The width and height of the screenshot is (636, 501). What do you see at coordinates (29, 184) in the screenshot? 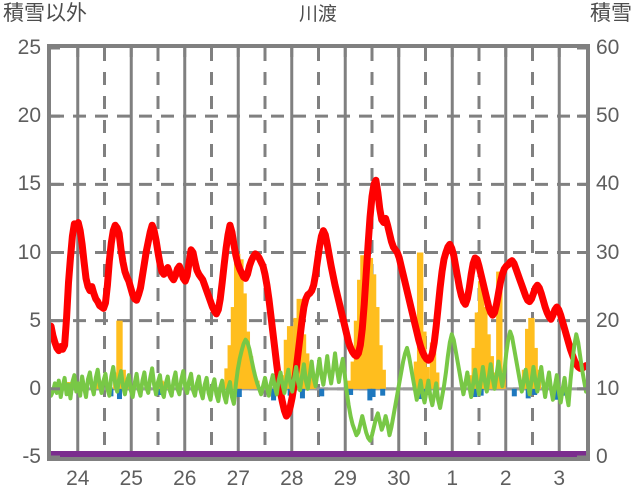
I see `y-tick-left-15: 15` at bounding box center [29, 184].